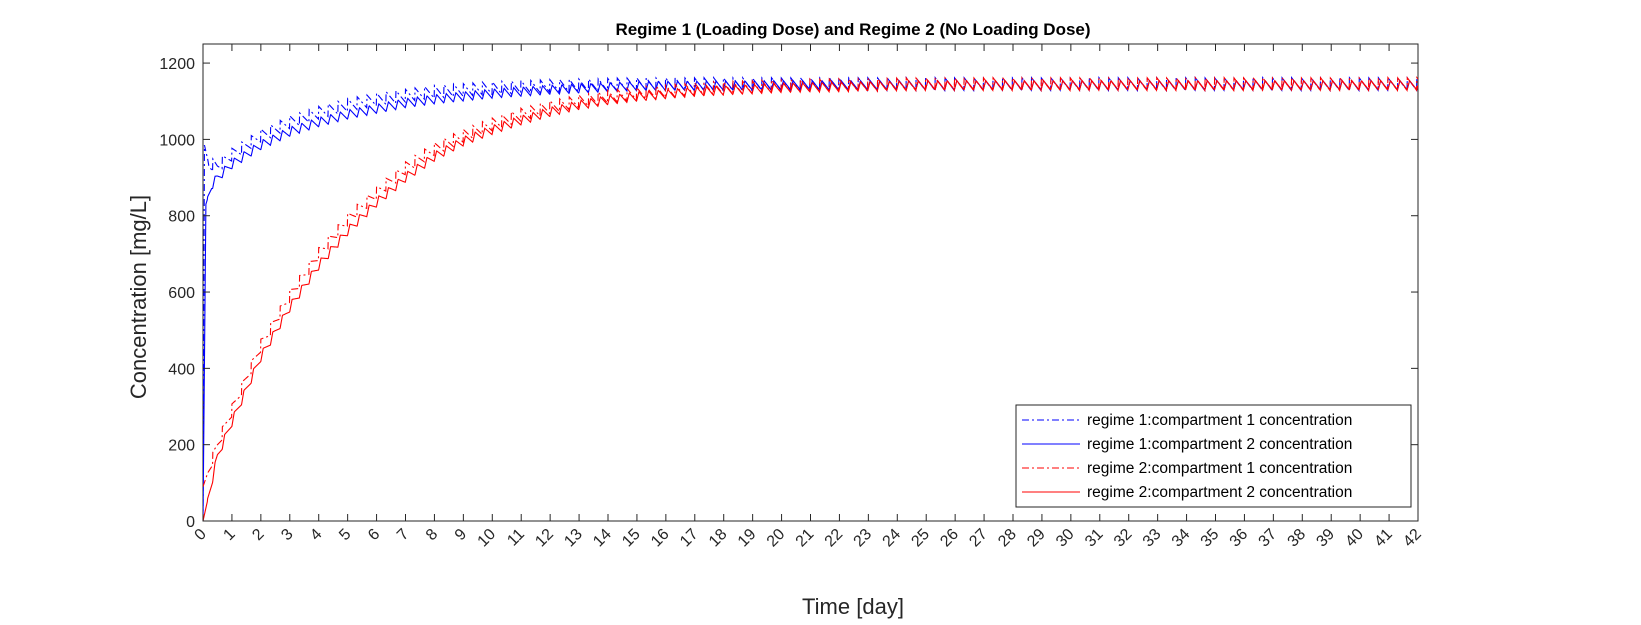 This screenshot has height=625, width=1641. I want to click on x-tick-label: 10, so click(487, 538).